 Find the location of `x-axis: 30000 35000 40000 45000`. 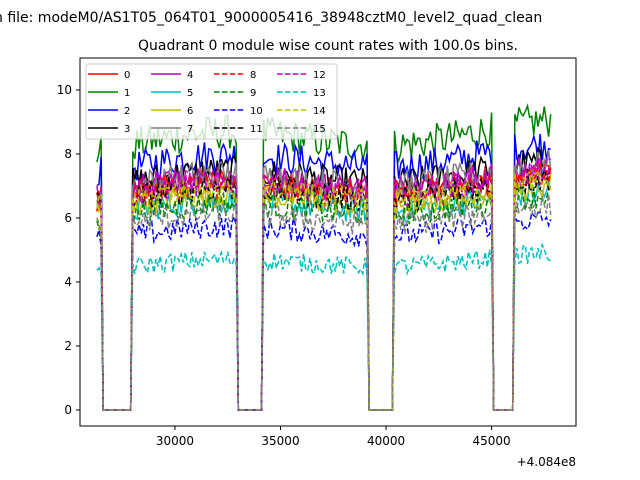

x-axis: 30000 35000 40000 45000 is located at coordinates (333, 437).